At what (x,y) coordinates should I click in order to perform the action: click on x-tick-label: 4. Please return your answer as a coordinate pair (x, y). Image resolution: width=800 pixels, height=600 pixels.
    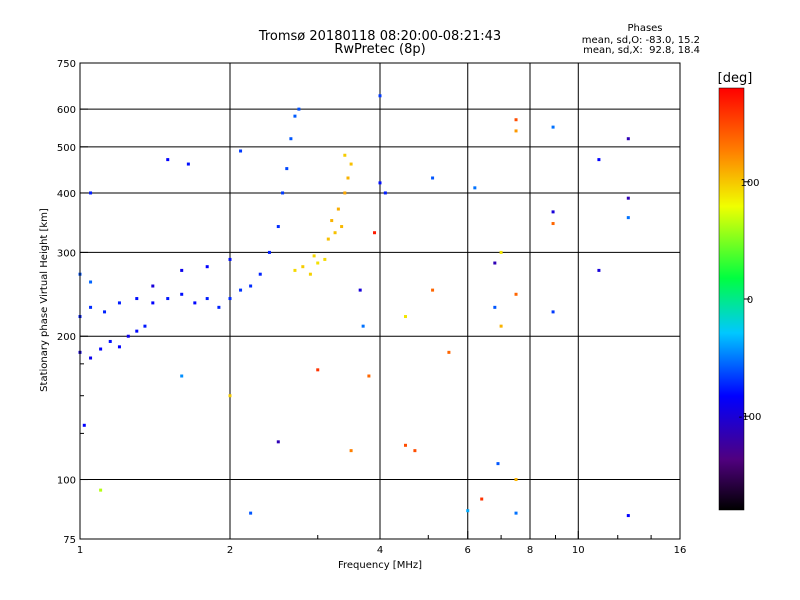
    Looking at the image, I should click on (380, 550).